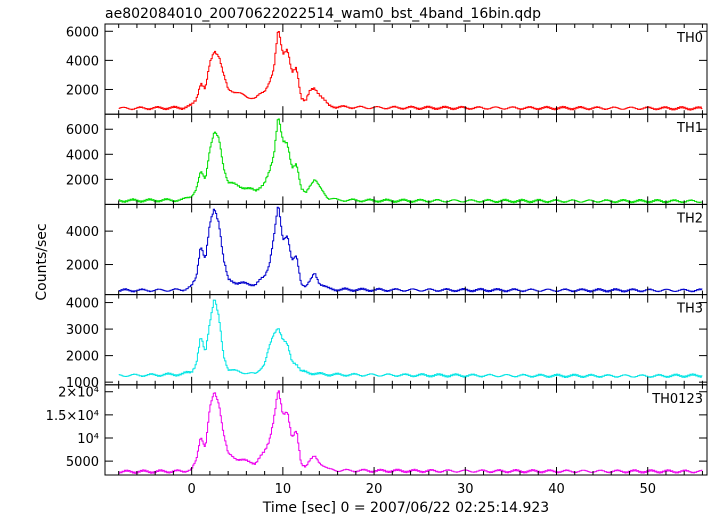 Image resolution: width=717 pixels, height=516 pixels. What do you see at coordinates (42, 261) in the screenshot?
I see `y-axis-label: Counts/sec` at bounding box center [42, 261].